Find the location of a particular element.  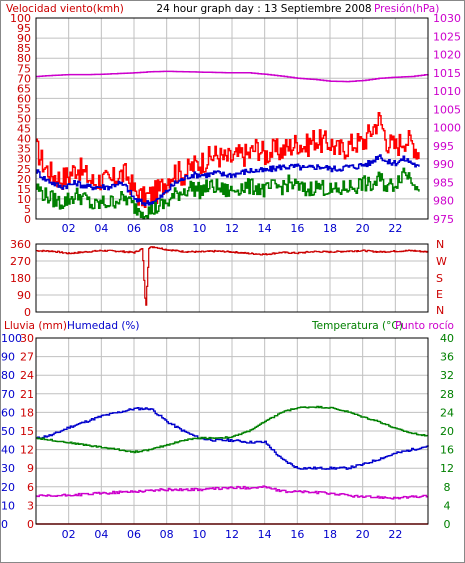

series-line-temperature is located at coordinates (232, 429).